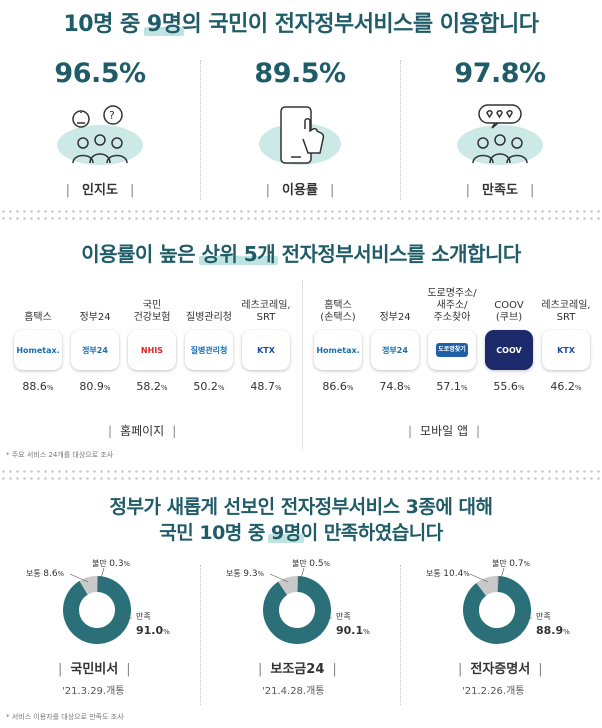 The width and height of the screenshot is (602, 728). Describe the element at coordinates (245, 574) in the screenshot. I see `label-normal: 보통 9.3%` at that location.